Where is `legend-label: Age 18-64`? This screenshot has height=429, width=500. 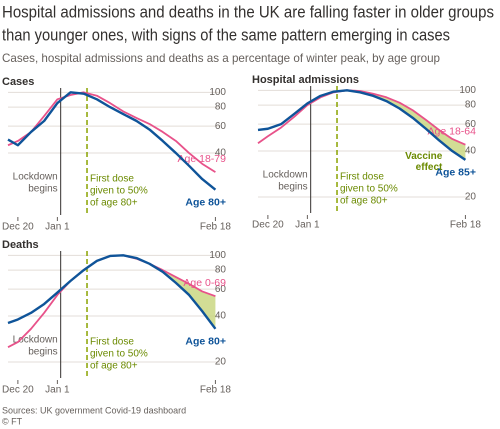 legend-label: Age 18-64 is located at coordinates (452, 132).